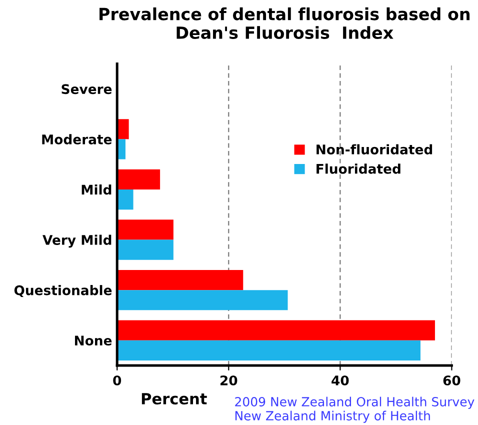 This screenshot has width=478, height=425. I want to click on y-tick-label: Very Mild, so click(77, 241).